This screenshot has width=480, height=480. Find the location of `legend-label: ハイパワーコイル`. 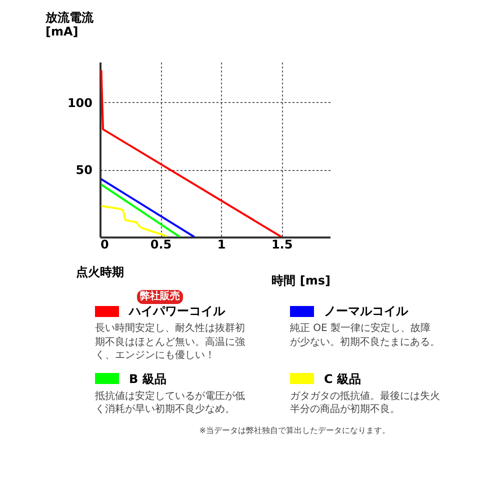

legend-label: ハイパワーコイル is located at coordinates (177, 311).